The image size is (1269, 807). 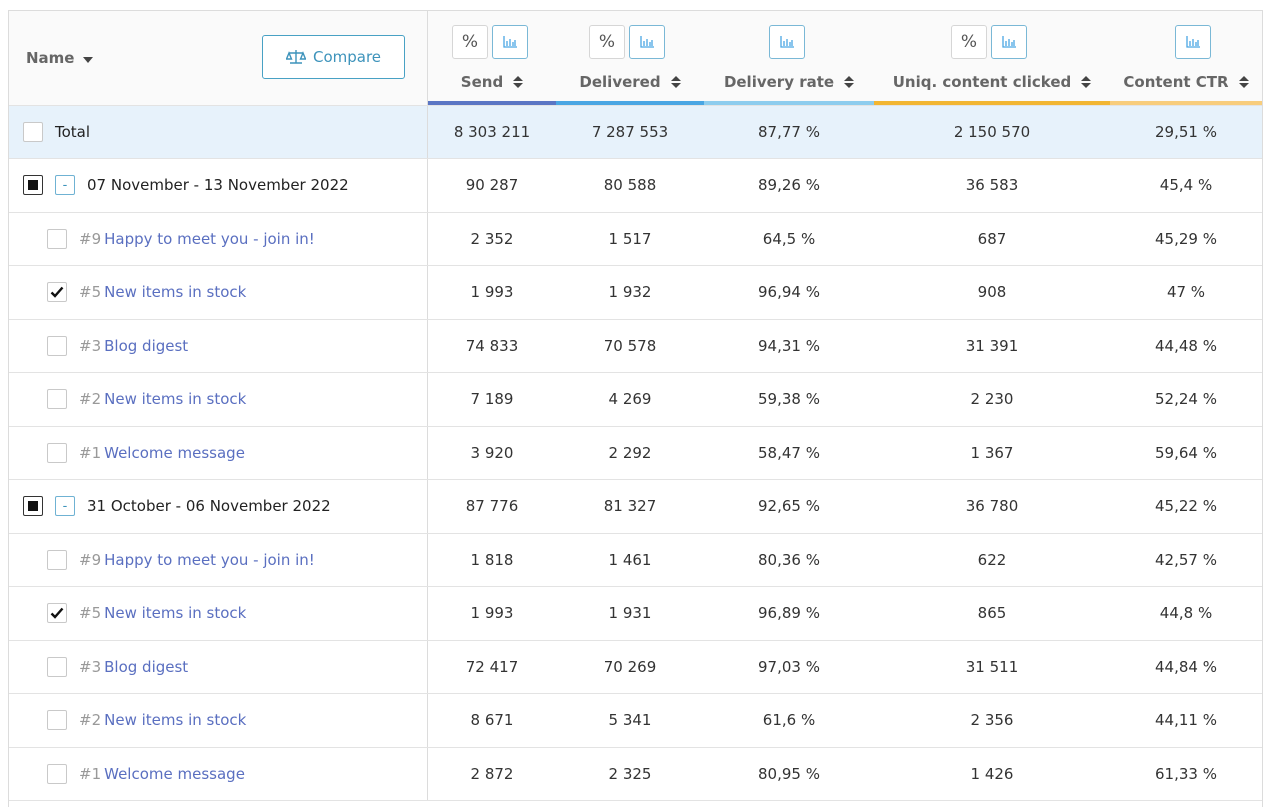 What do you see at coordinates (969, 42) in the screenshot?
I see `percent-toggle-uniq: %` at bounding box center [969, 42].